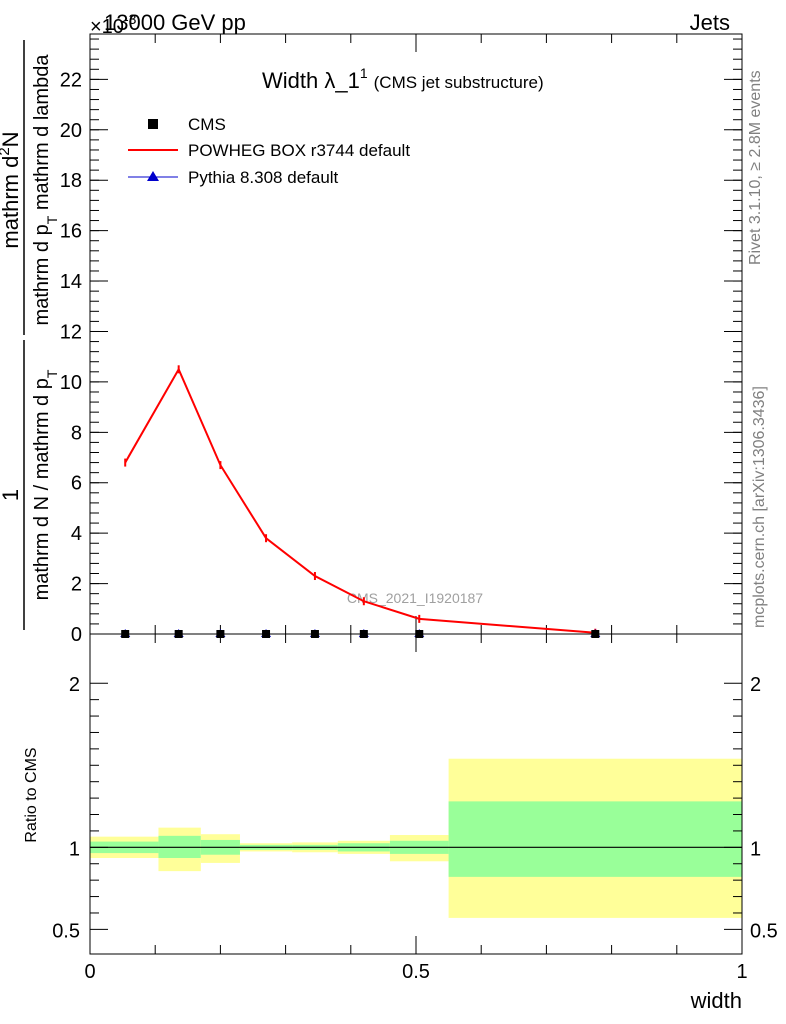 Image resolution: width=786 pixels, height=1024 pixels. I want to click on legend-marker-cms, so click(153, 124).